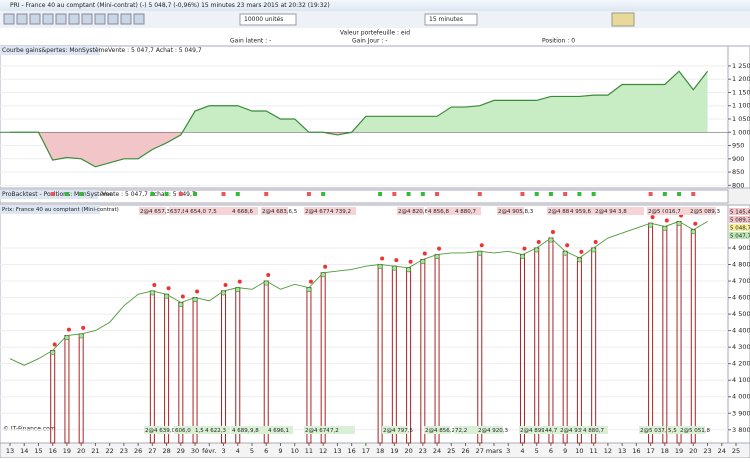 The width and height of the screenshot is (750, 462). I want to click on quantity-select, so click(268, 19).